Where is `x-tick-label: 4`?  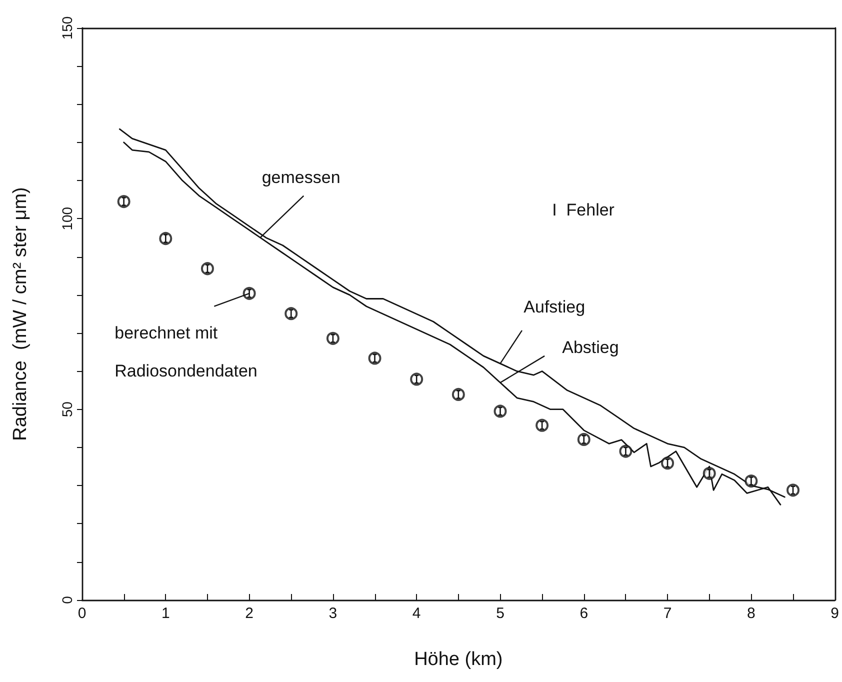
x-tick-label: 4 is located at coordinates (416, 613).